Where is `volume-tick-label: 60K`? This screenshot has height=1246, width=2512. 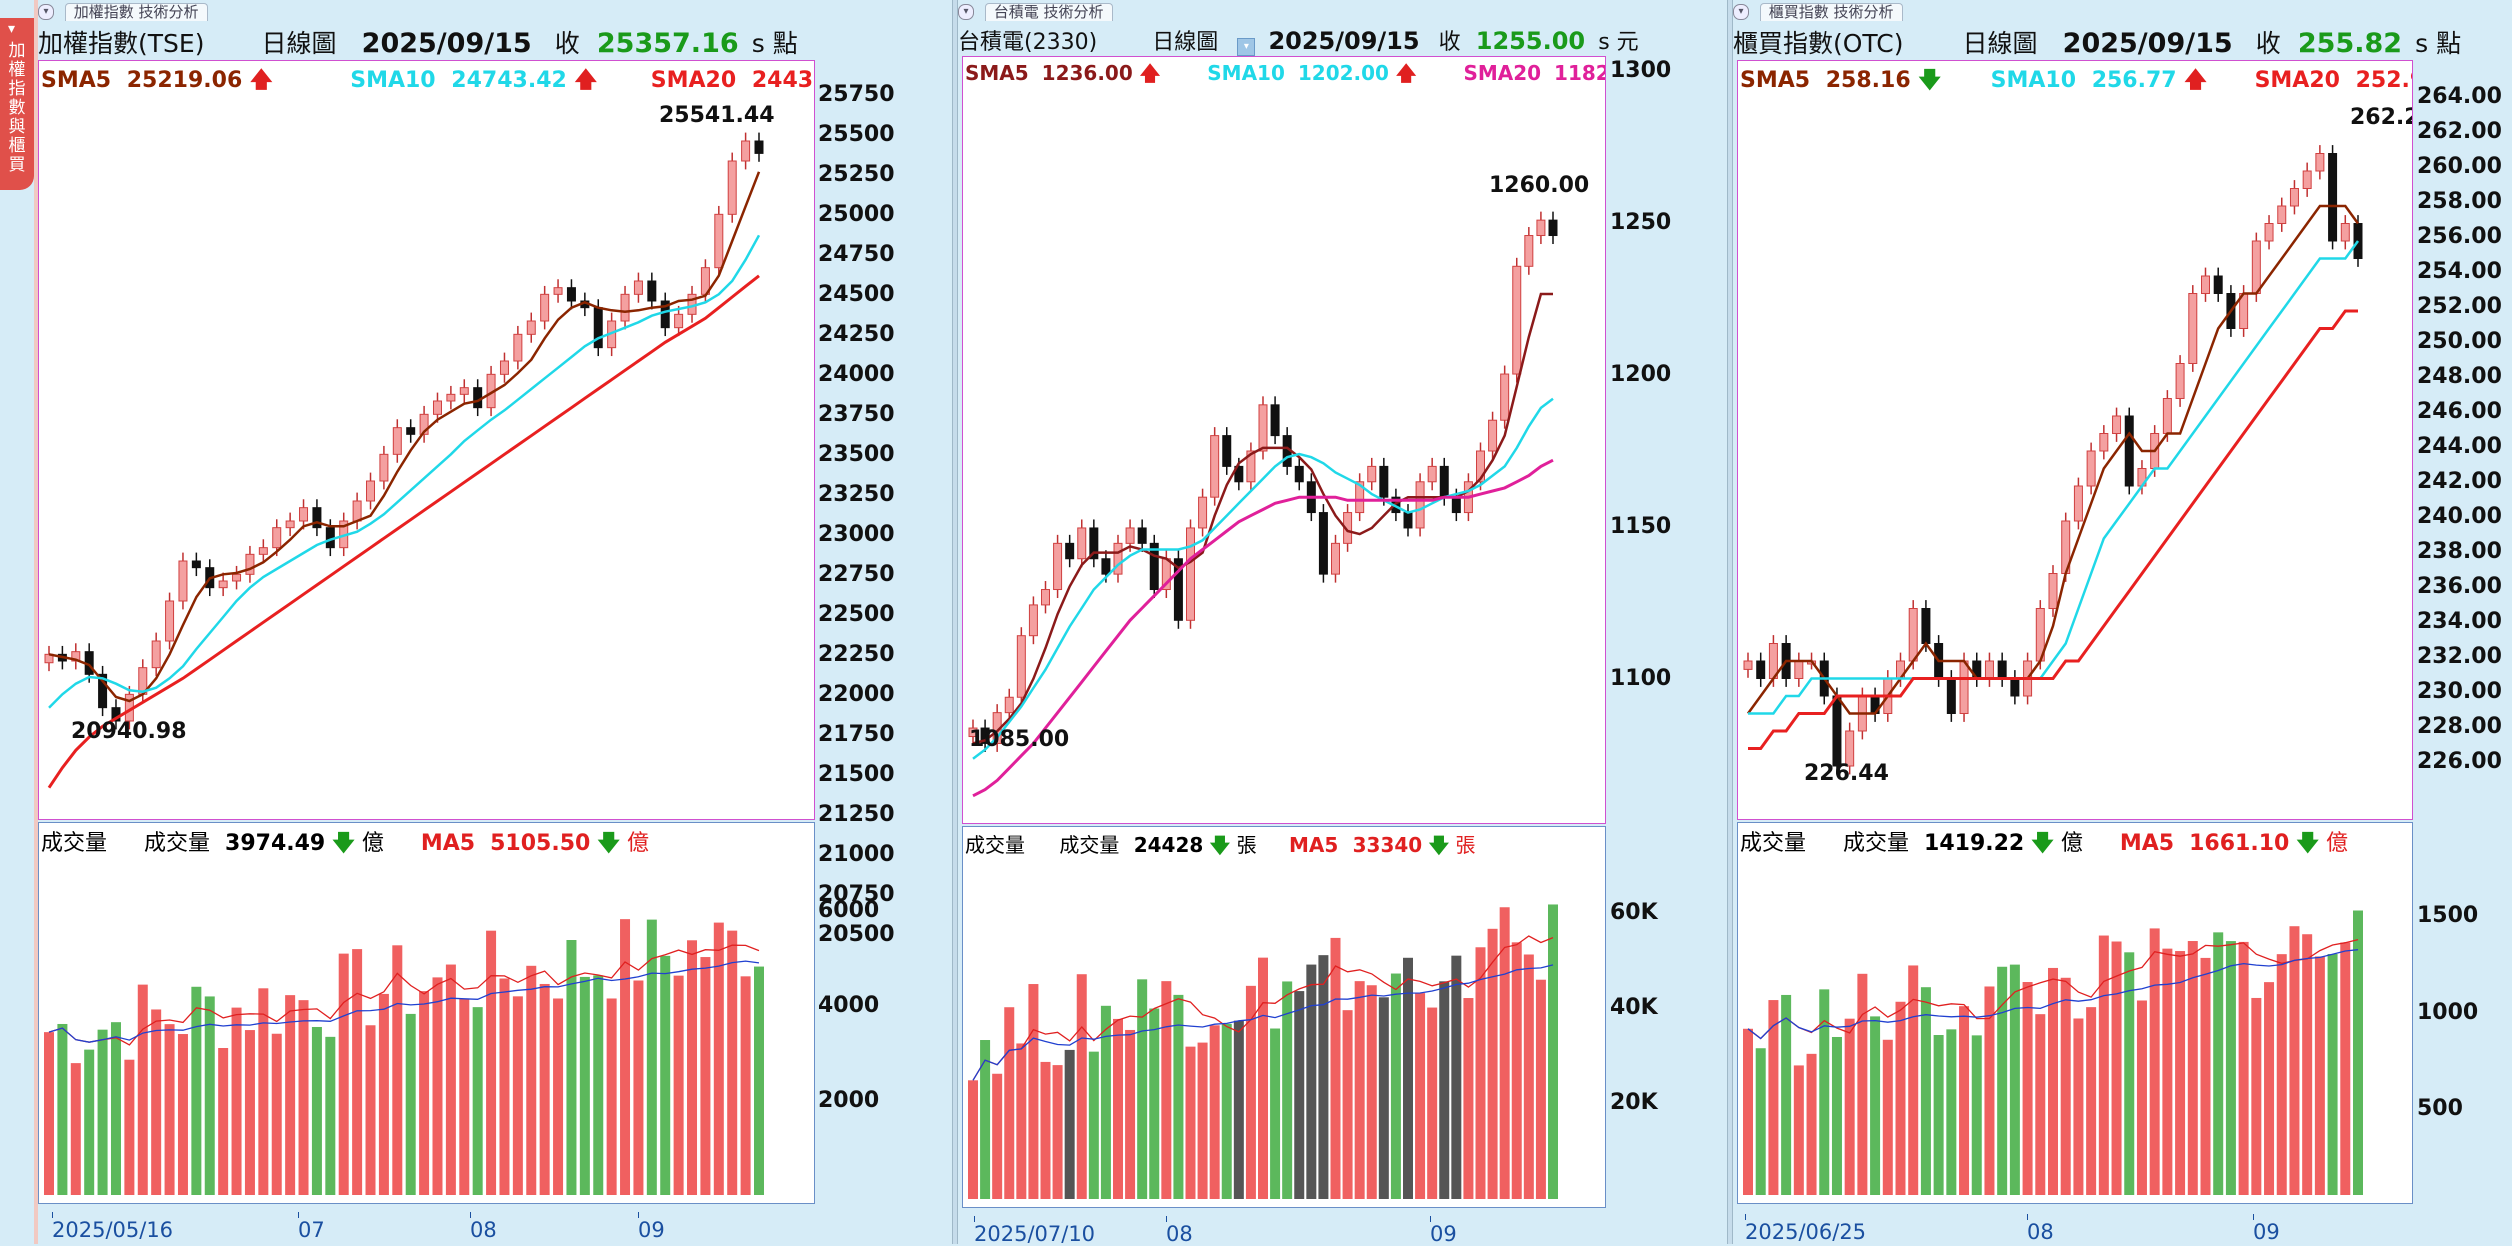 volume-tick-label: 60K is located at coordinates (1634, 912).